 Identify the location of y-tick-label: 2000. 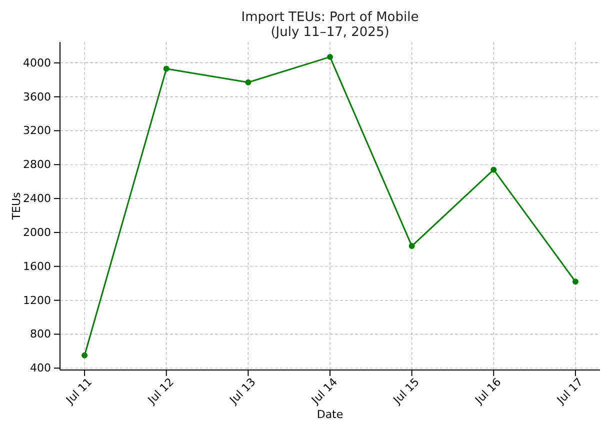
(37, 232).